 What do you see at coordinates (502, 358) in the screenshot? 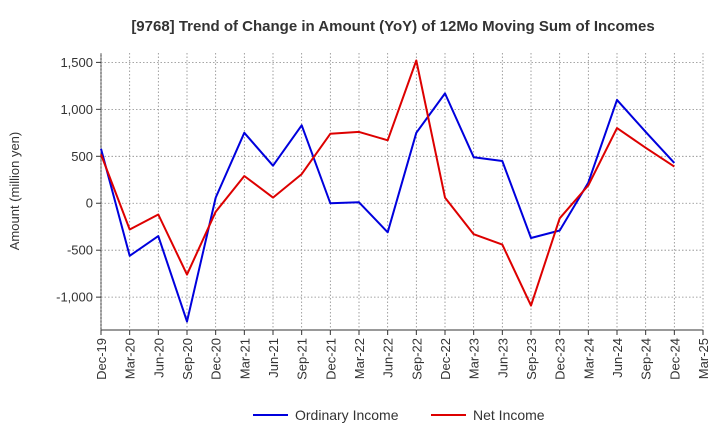
I see `x-tick-label: Jun-23` at bounding box center [502, 358].